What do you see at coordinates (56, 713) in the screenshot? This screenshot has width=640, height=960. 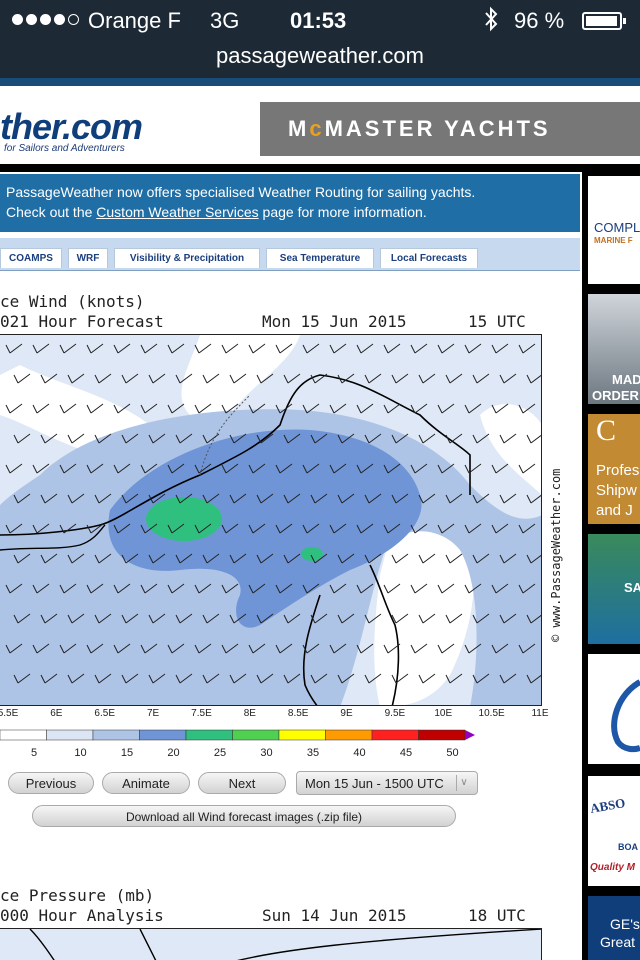 I see `x-tick-label: 6E` at bounding box center [56, 713].